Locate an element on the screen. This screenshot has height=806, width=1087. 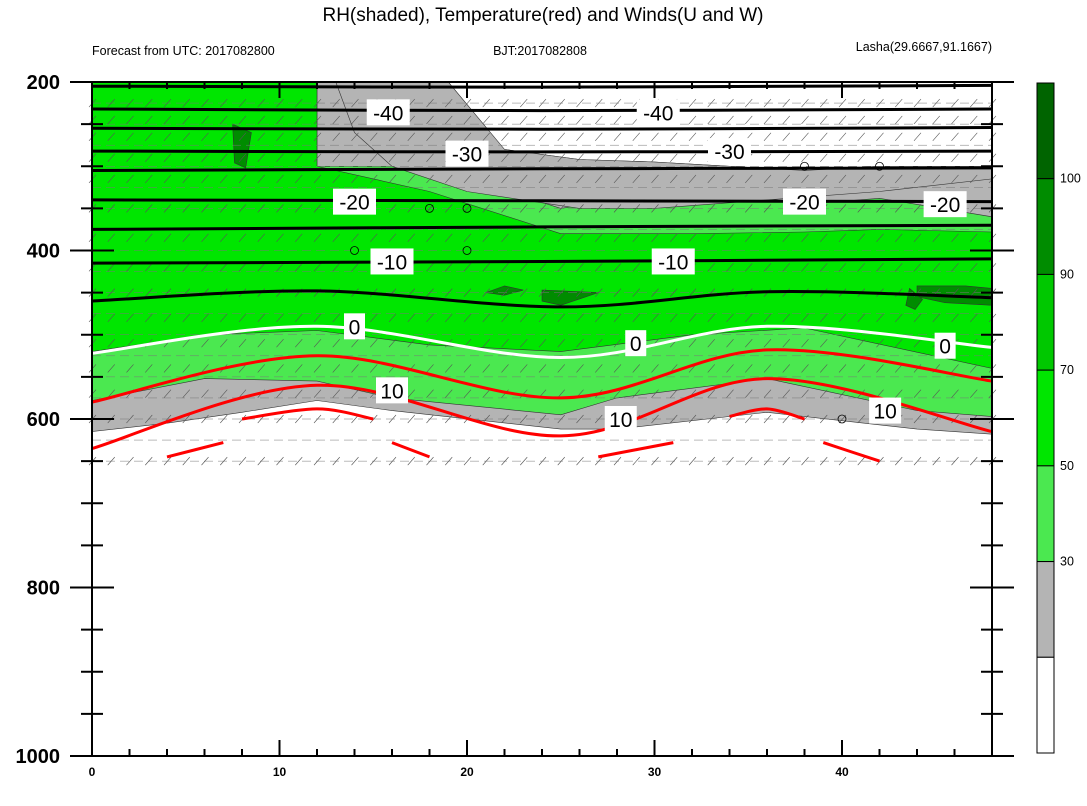
contour-label-text: -10 is located at coordinates (673, 262).